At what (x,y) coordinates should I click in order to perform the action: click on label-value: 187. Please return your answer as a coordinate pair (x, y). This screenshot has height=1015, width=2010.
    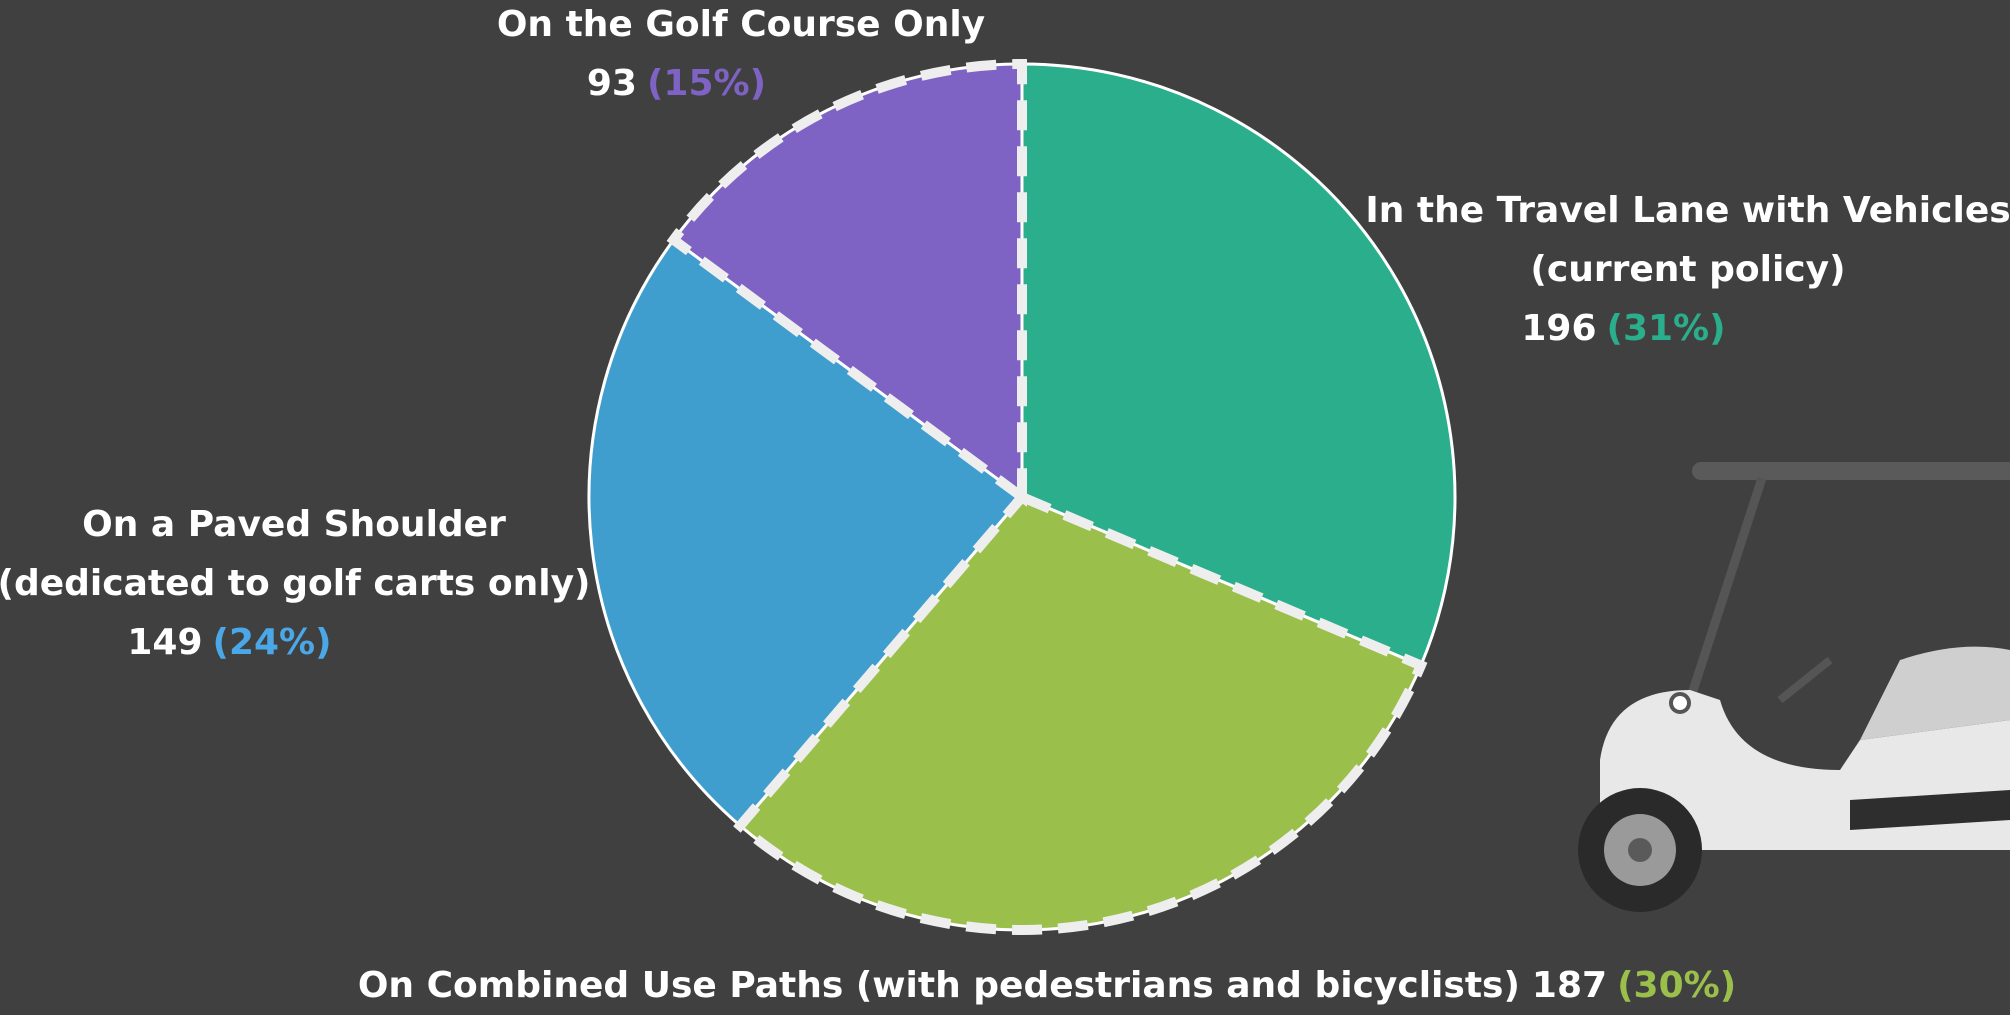
    Looking at the image, I should click on (1569, 985).